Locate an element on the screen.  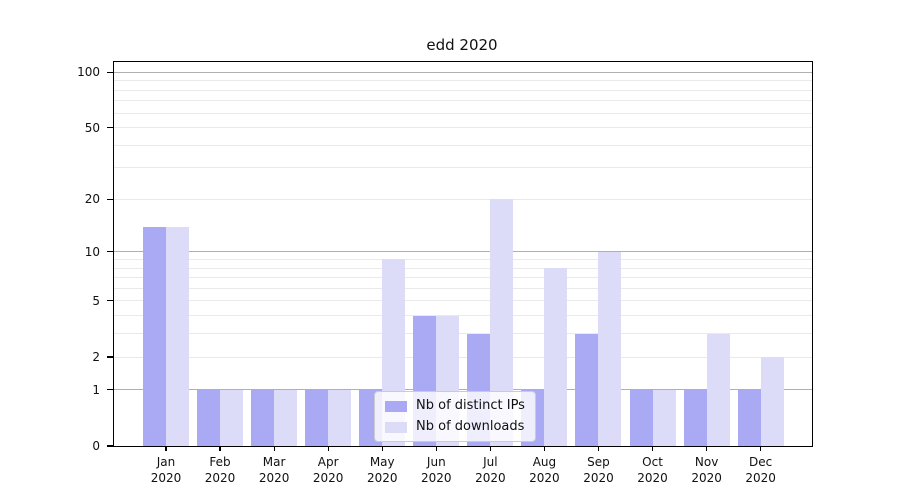
x-tick-label: Apr 2020 is located at coordinates (328, 470).